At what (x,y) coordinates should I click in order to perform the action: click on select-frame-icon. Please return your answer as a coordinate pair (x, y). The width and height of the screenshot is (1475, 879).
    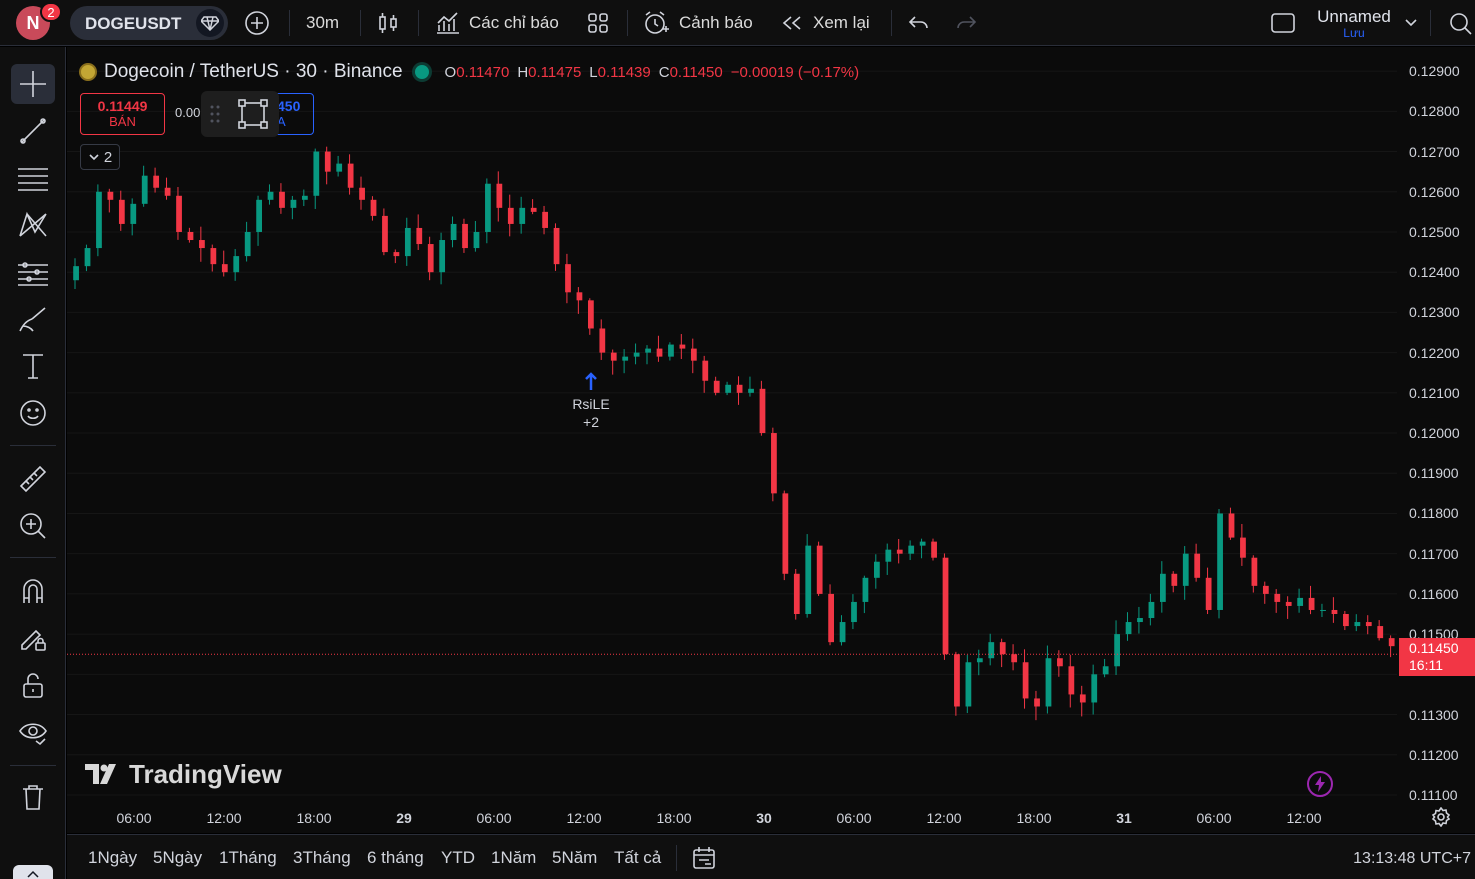
    Looking at the image, I should click on (253, 114).